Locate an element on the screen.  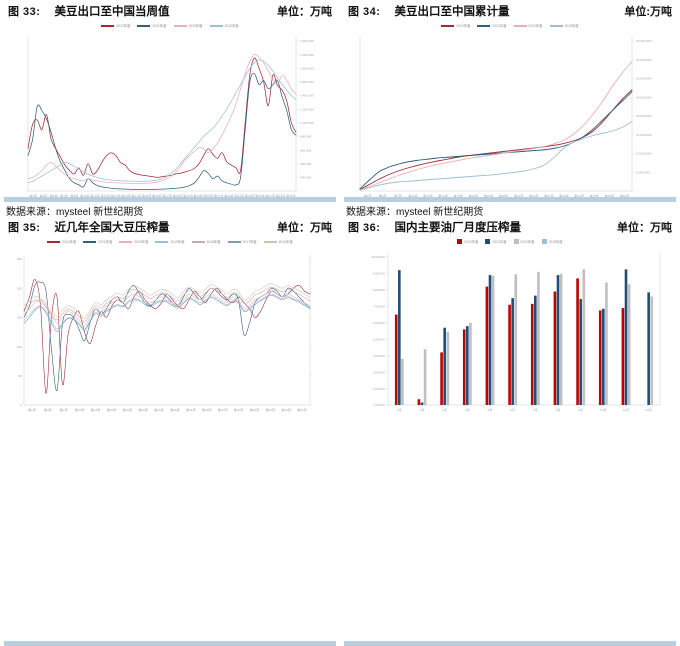
svg-text: 1,000.00 is located at coordinates (379, 405).